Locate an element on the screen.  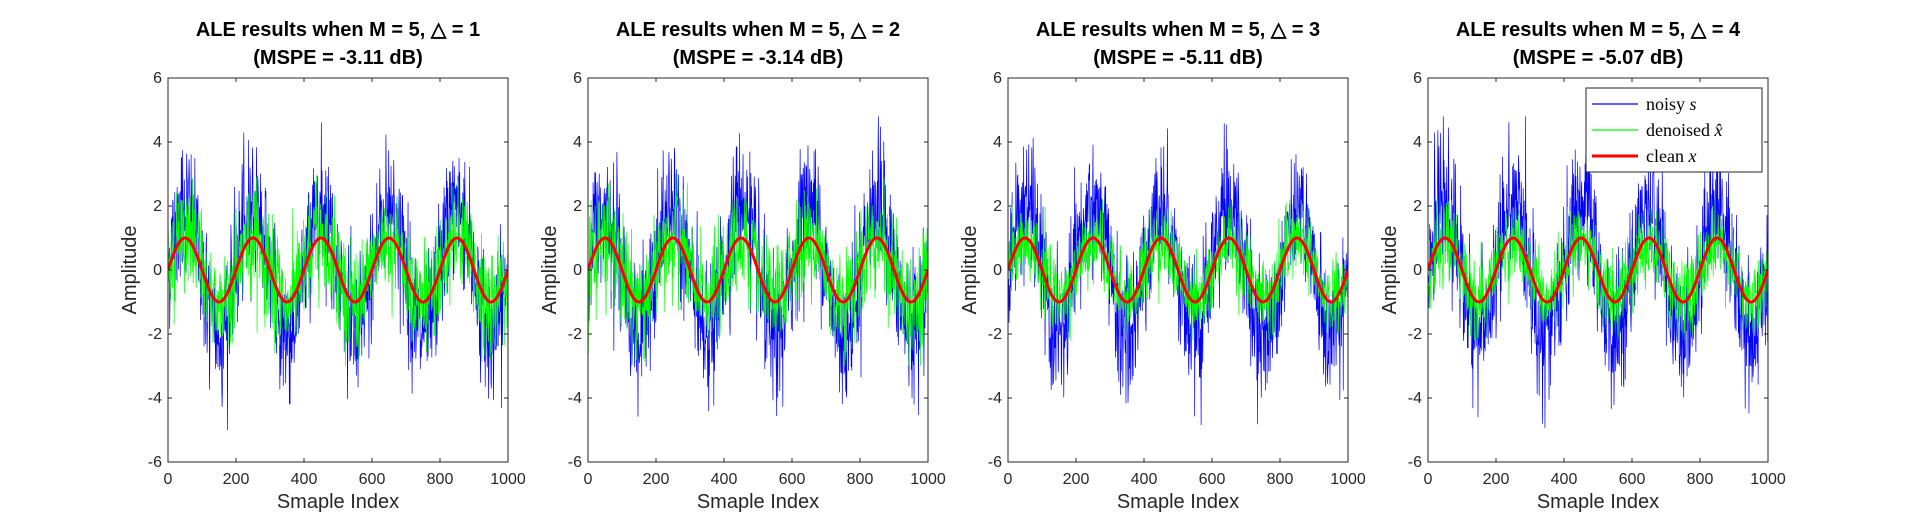
legend-variable: x̂ is located at coordinates (1717, 130).